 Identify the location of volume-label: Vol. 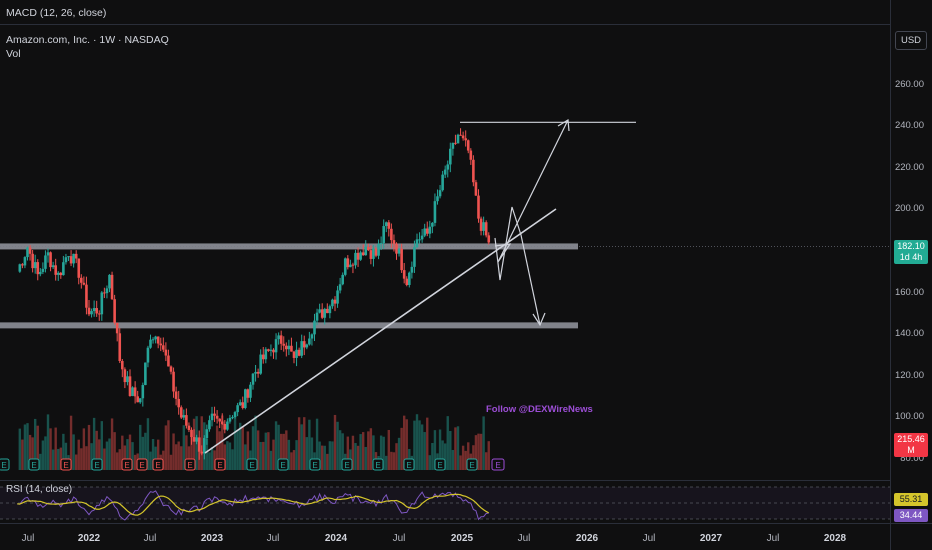
(13, 54).